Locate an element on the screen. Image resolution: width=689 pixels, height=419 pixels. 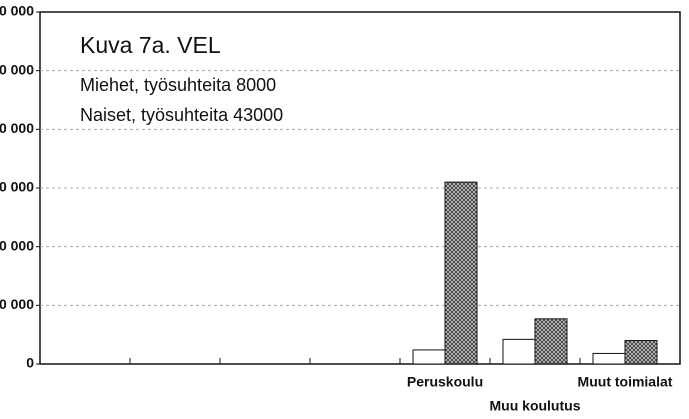
y-tick-label: 40 000 is located at coordinates (17, 128).